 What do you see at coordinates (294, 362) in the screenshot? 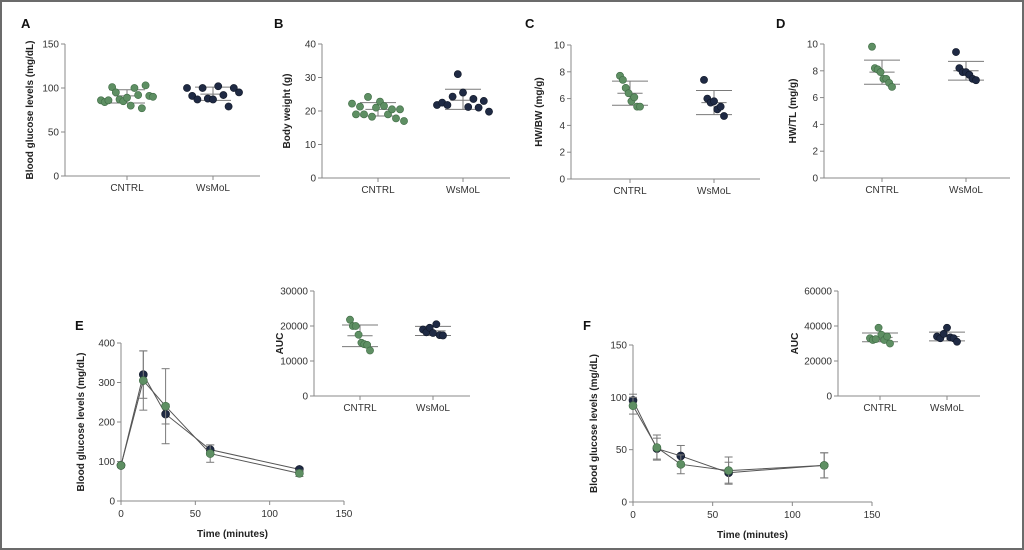
I see `y-tick-label: 10000` at bounding box center [294, 362].